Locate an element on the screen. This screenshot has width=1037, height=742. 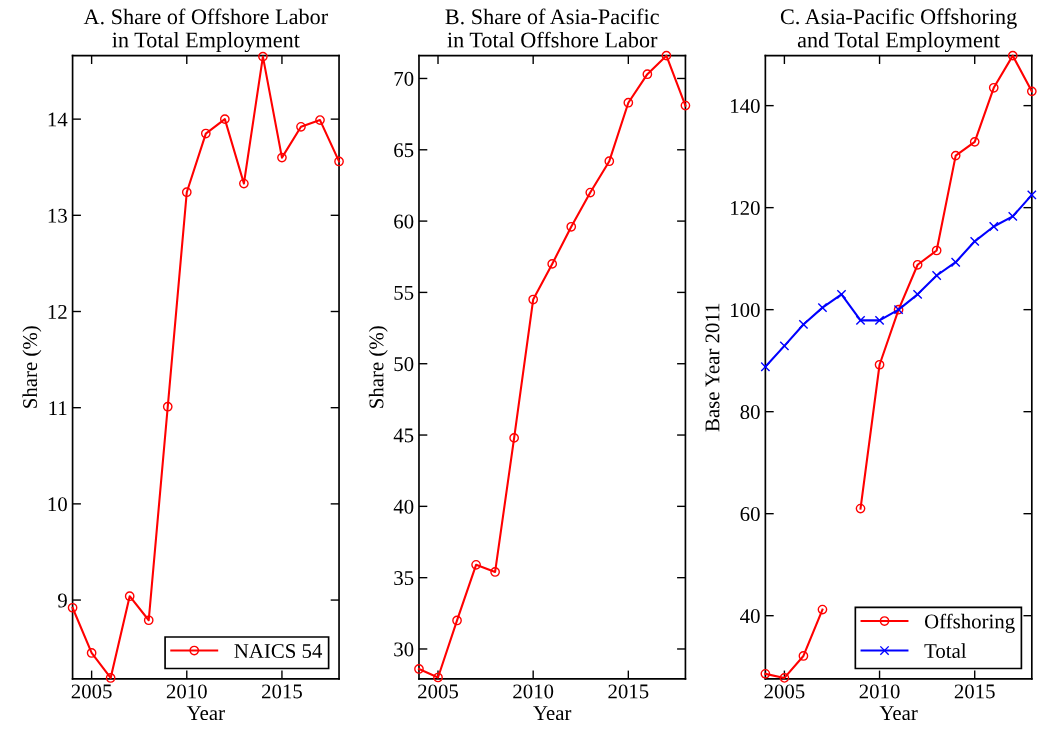
legend-label: NAICS 54 is located at coordinates (278, 651).